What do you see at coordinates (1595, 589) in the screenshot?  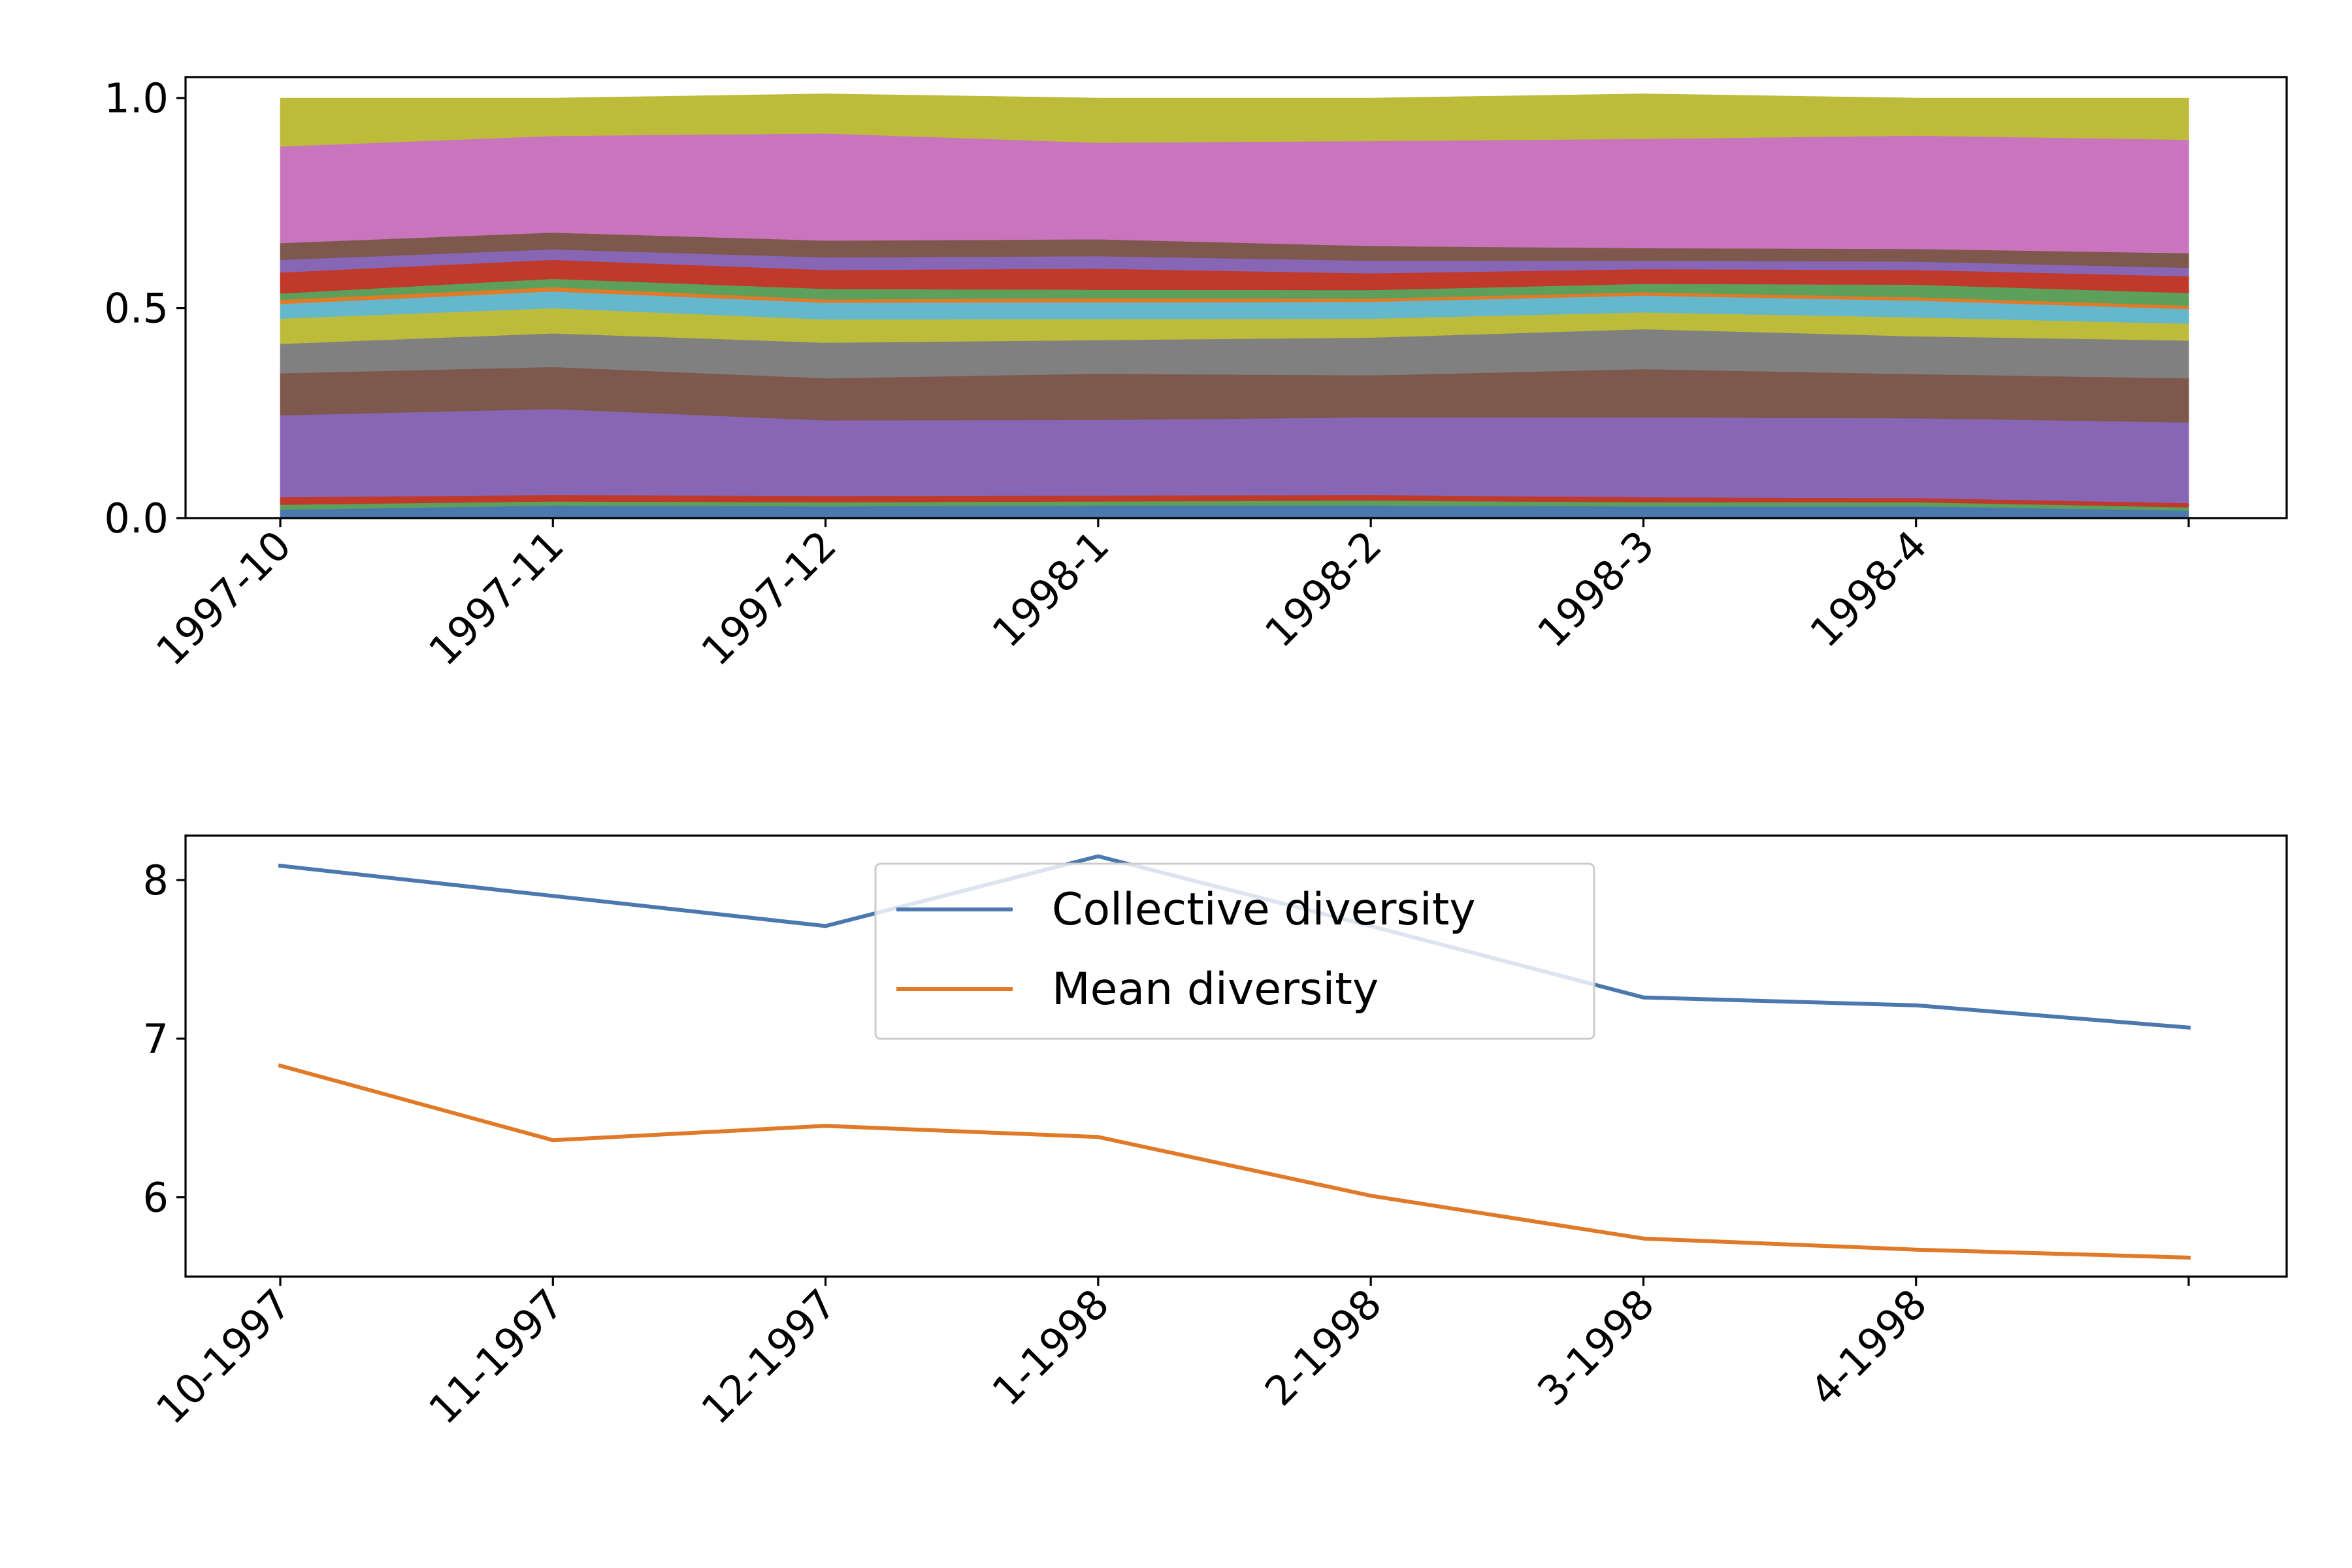 I see `x-tick-label: 1998-3` at bounding box center [1595, 589].